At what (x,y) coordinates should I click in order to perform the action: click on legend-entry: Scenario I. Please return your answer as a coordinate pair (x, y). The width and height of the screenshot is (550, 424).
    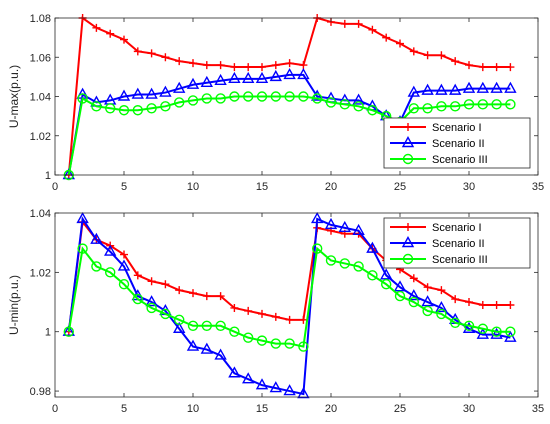
    Looking at the image, I should click on (436, 228).